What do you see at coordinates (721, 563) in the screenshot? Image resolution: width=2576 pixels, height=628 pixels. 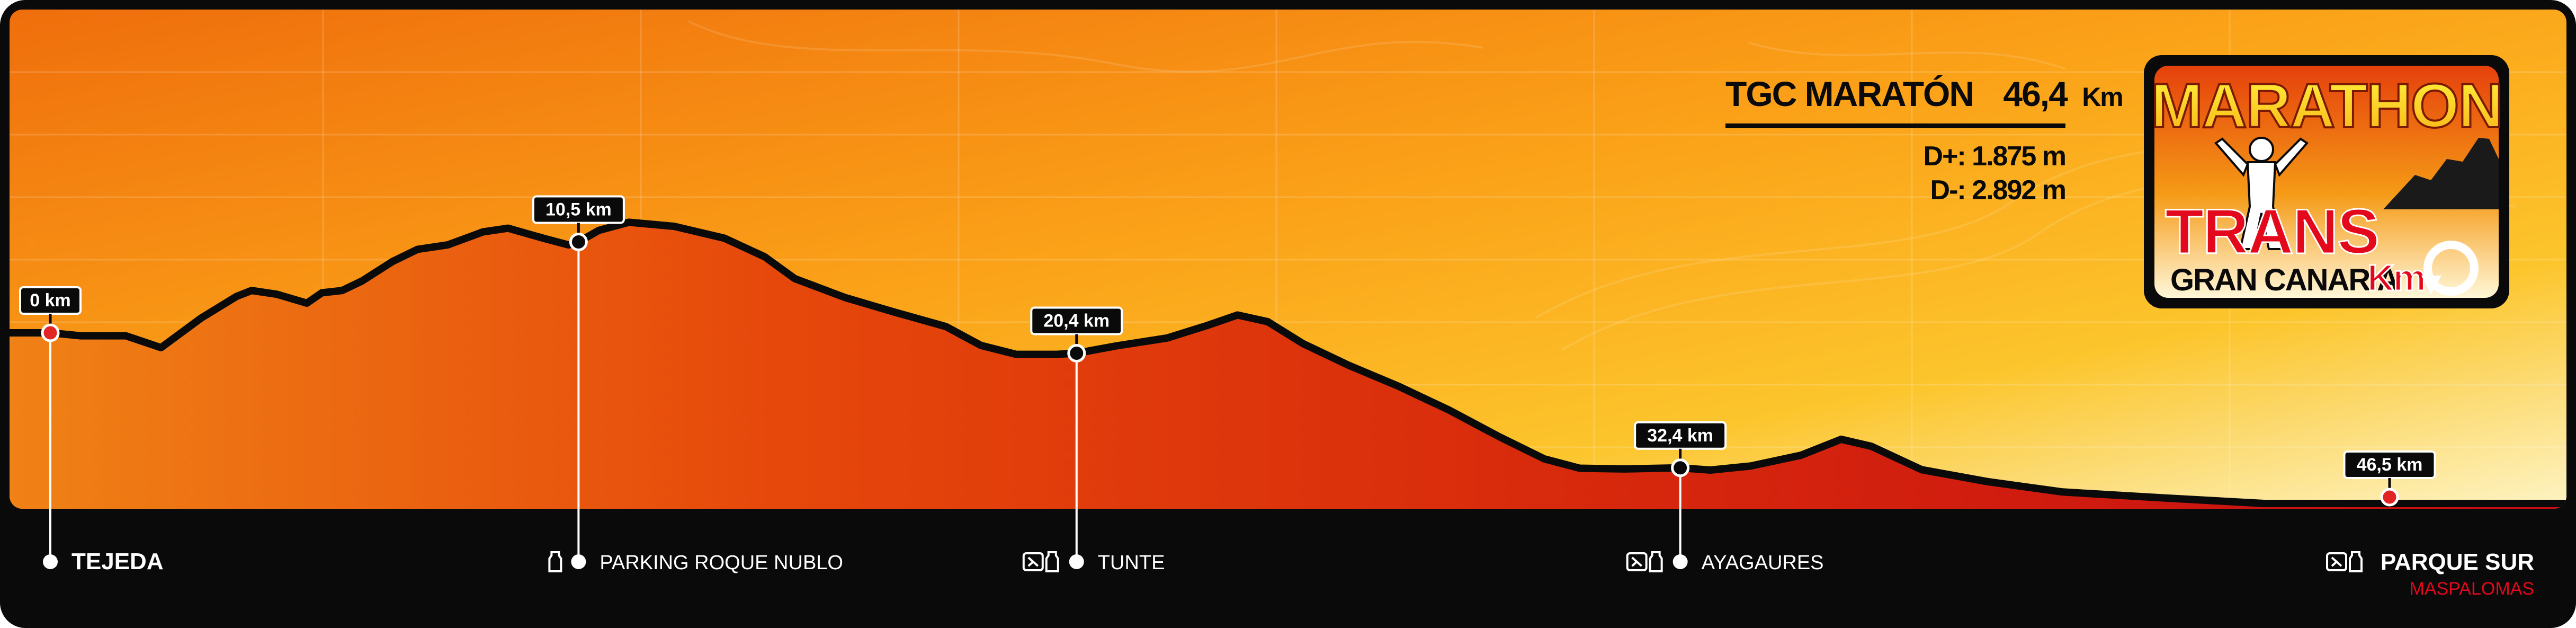 I see `place-name-parking-roque-nublo: PARKING ROQUE NUBLO` at bounding box center [721, 563].